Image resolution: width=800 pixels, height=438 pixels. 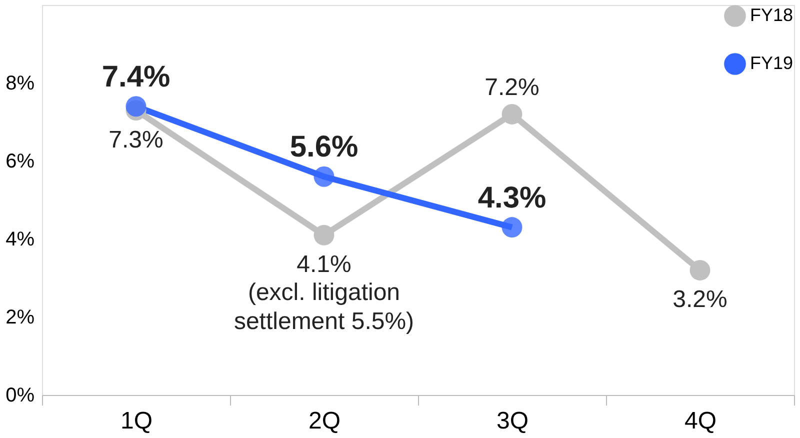 What do you see at coordinates (136, 77) in the screenshot?
I see `data-label: 7.4%` at bounding box center [136, 77].